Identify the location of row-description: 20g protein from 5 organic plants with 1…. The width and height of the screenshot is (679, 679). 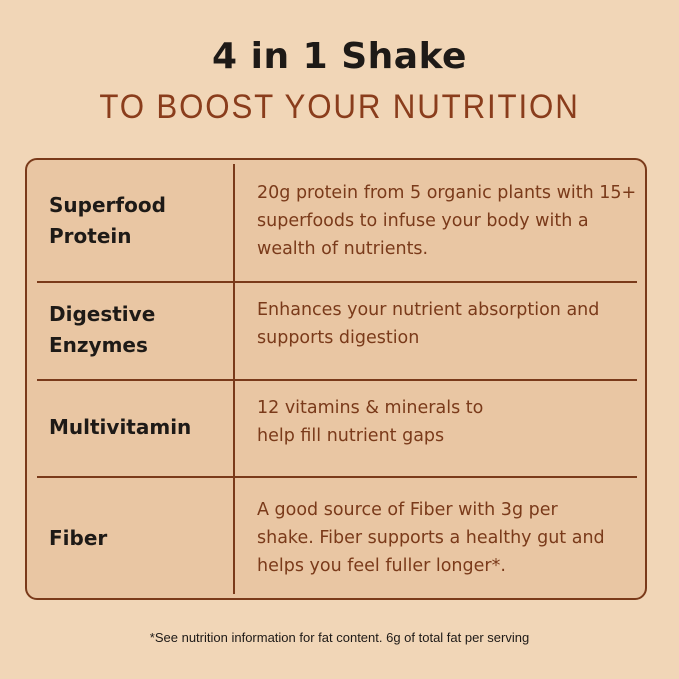
(447, 220).